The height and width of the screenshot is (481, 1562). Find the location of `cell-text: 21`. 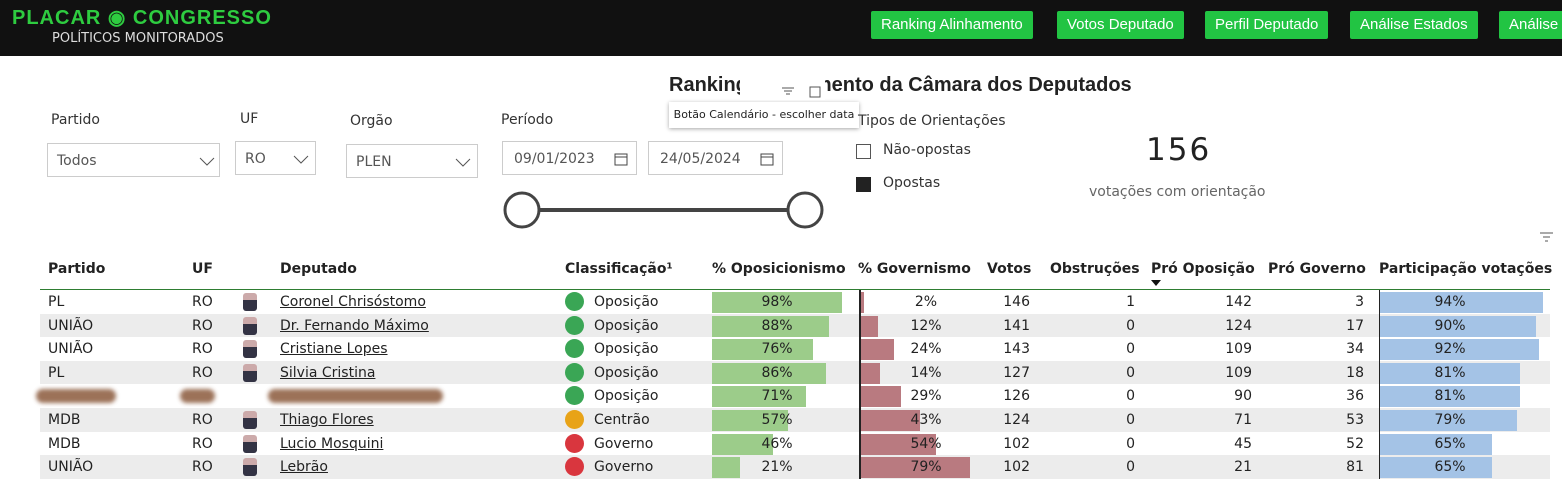

cell-text: 21 is located at coordinates (1243, 467).